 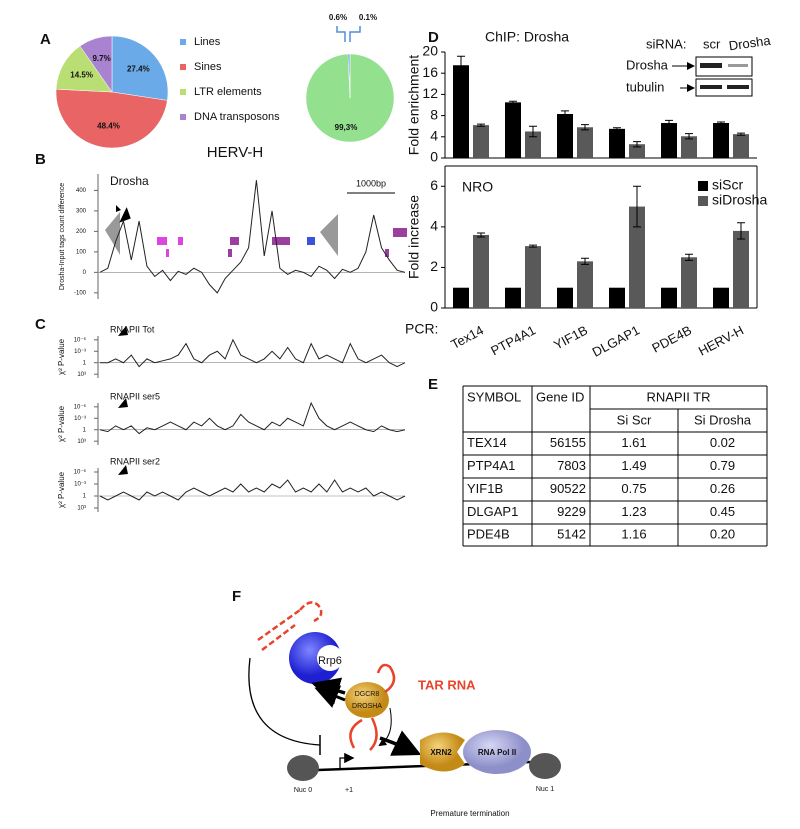 I want to click on table-cell: 0.02, so click(x=722, y=442).